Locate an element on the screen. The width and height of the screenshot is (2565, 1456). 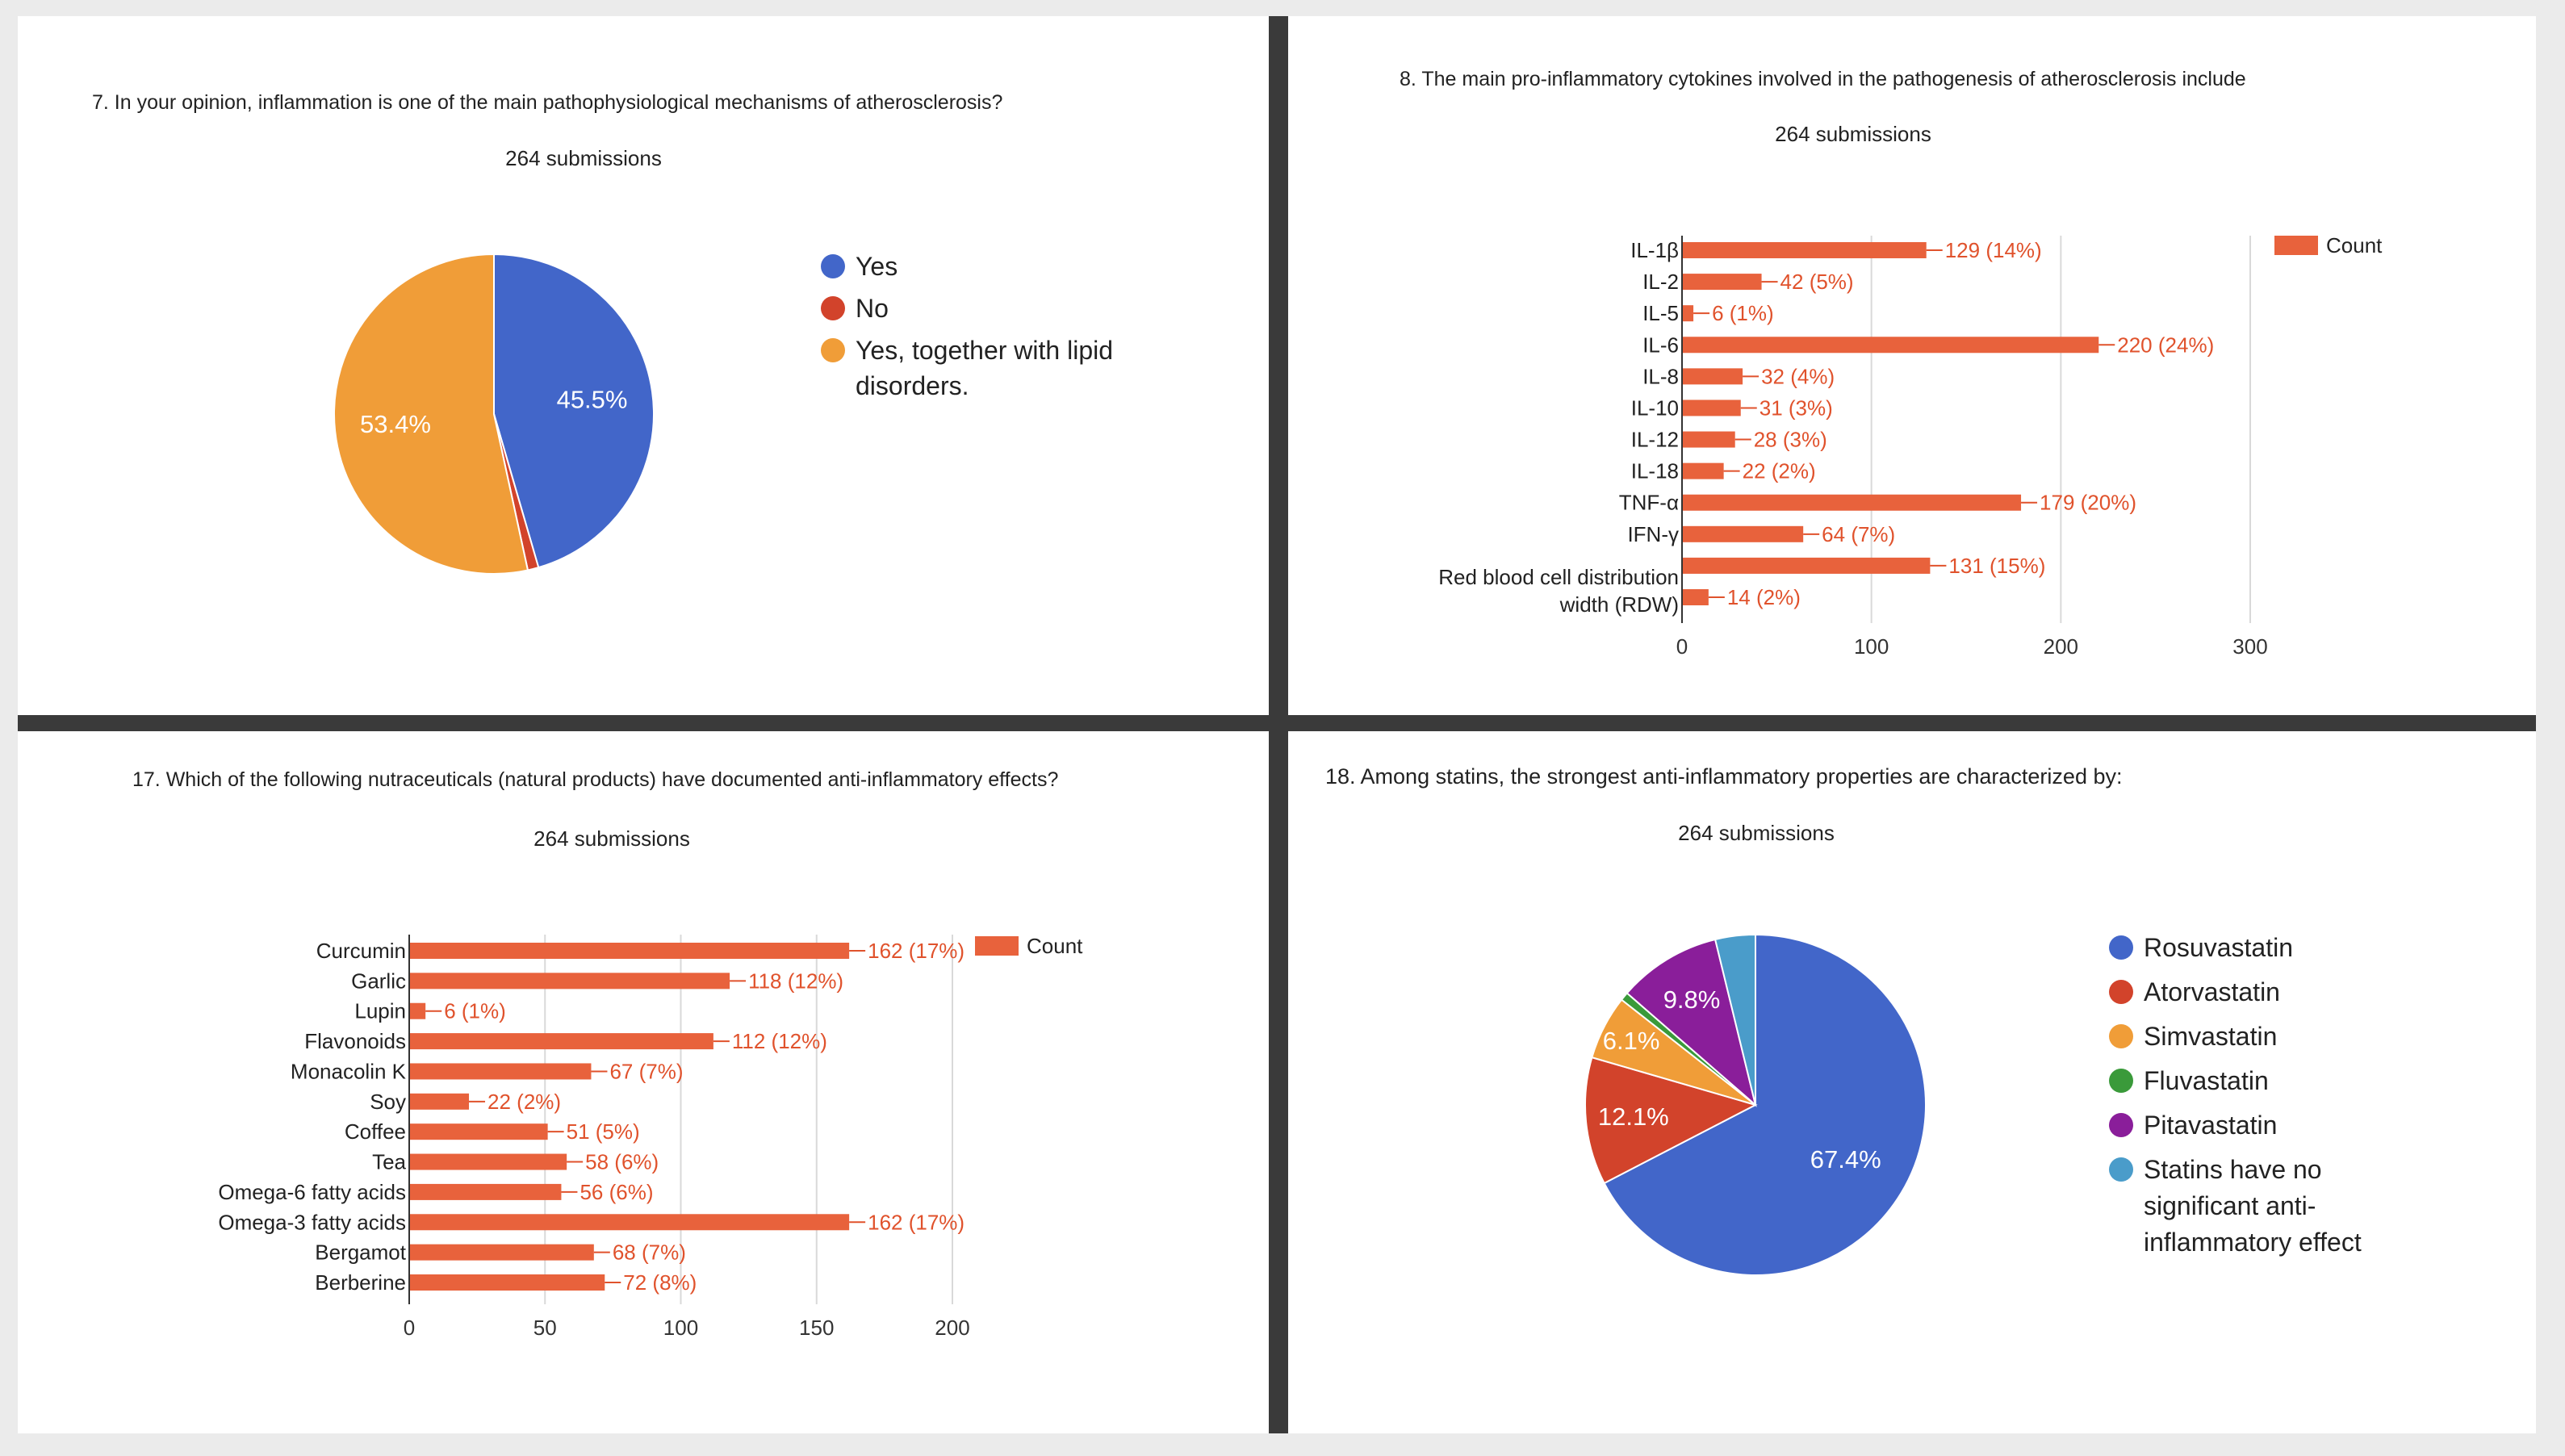
legend-label: Yes is located at coordinates (877, 266).